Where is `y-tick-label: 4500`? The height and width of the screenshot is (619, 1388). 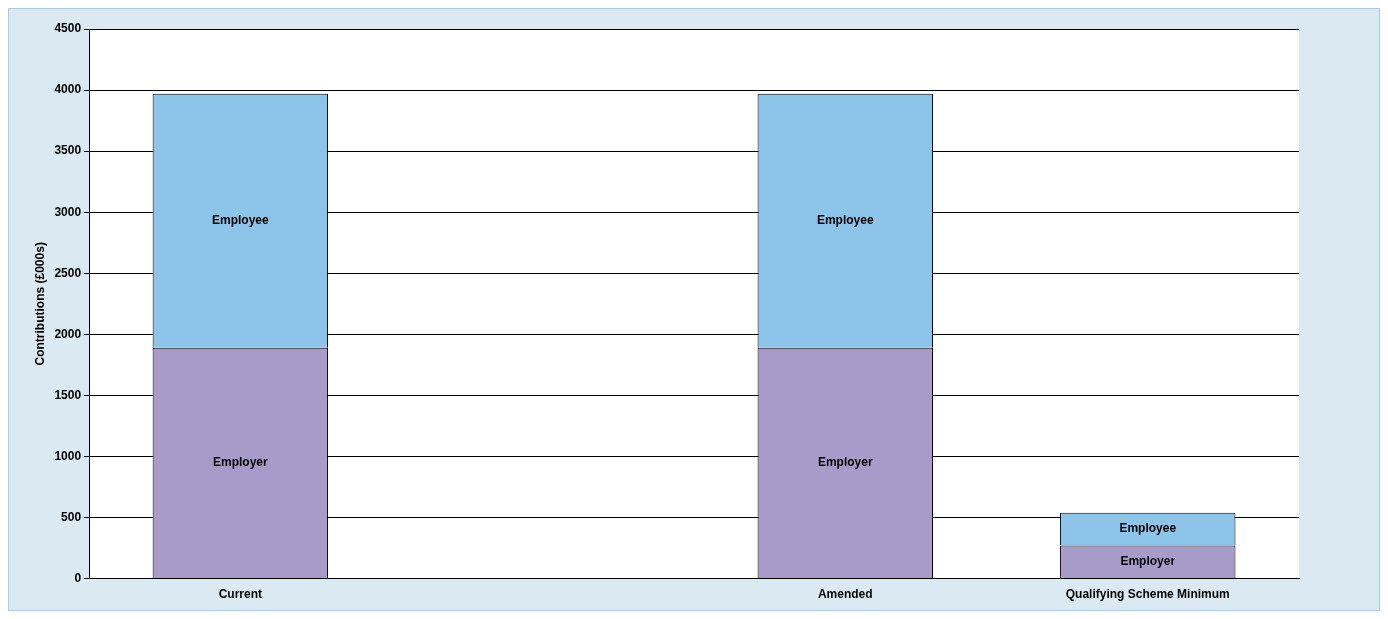 y-tick-label: 4500 is located at coordinates (68, 28).